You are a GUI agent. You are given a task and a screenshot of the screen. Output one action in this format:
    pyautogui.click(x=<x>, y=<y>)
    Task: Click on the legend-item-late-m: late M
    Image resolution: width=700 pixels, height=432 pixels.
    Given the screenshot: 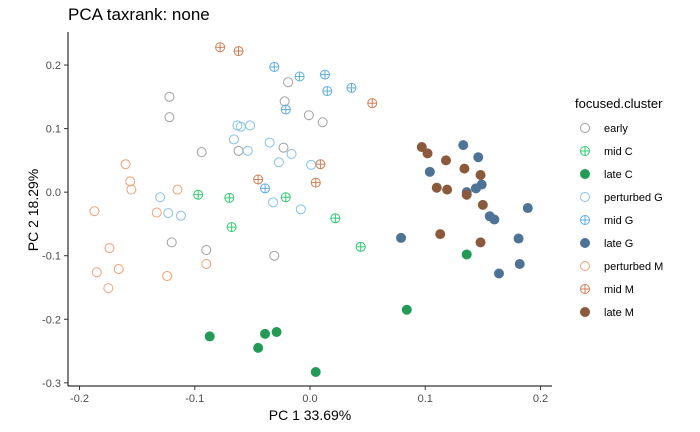 What is the action you would take?
    pyautogui.click(x=607, y=313)
    